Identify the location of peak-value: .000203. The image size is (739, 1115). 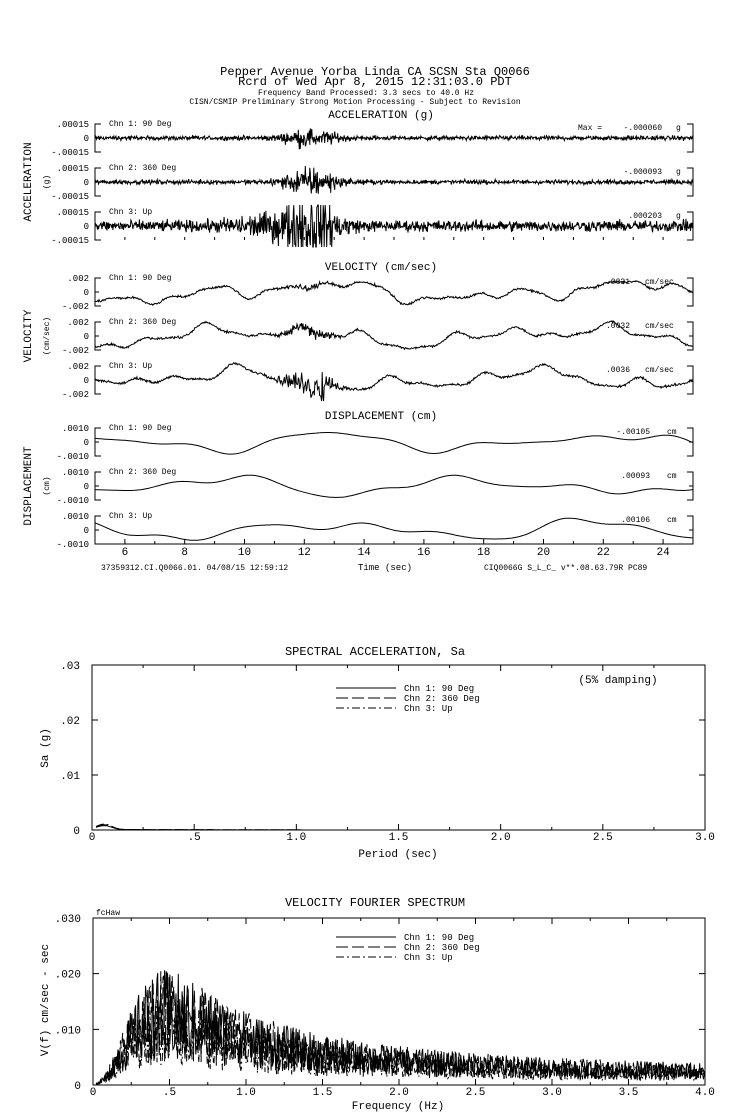
(645, 216).